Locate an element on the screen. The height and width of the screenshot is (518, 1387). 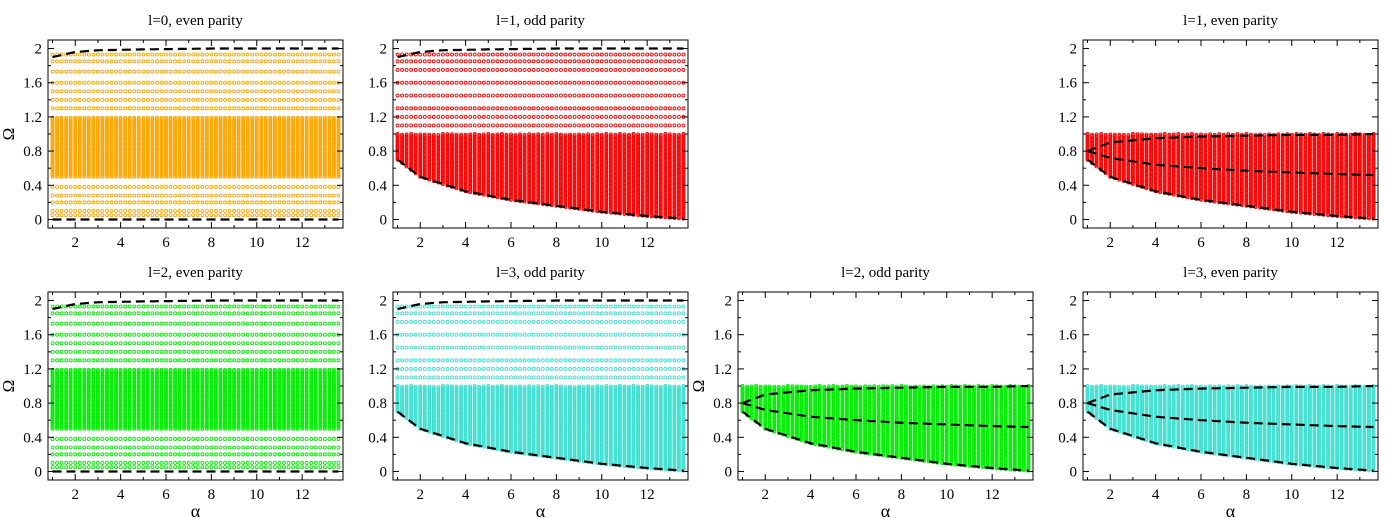
y-tick-label: 1.6 is located at coordinates (32, 84).